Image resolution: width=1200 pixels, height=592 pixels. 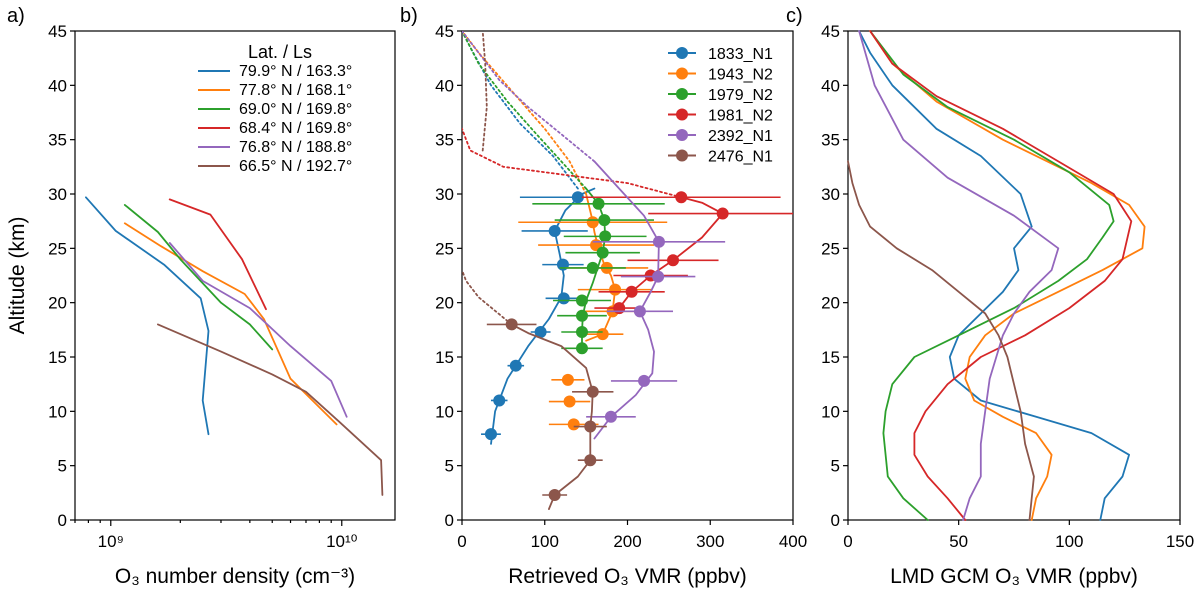 I want to click on x-tick-label: 50, so click(x=958, y=541).